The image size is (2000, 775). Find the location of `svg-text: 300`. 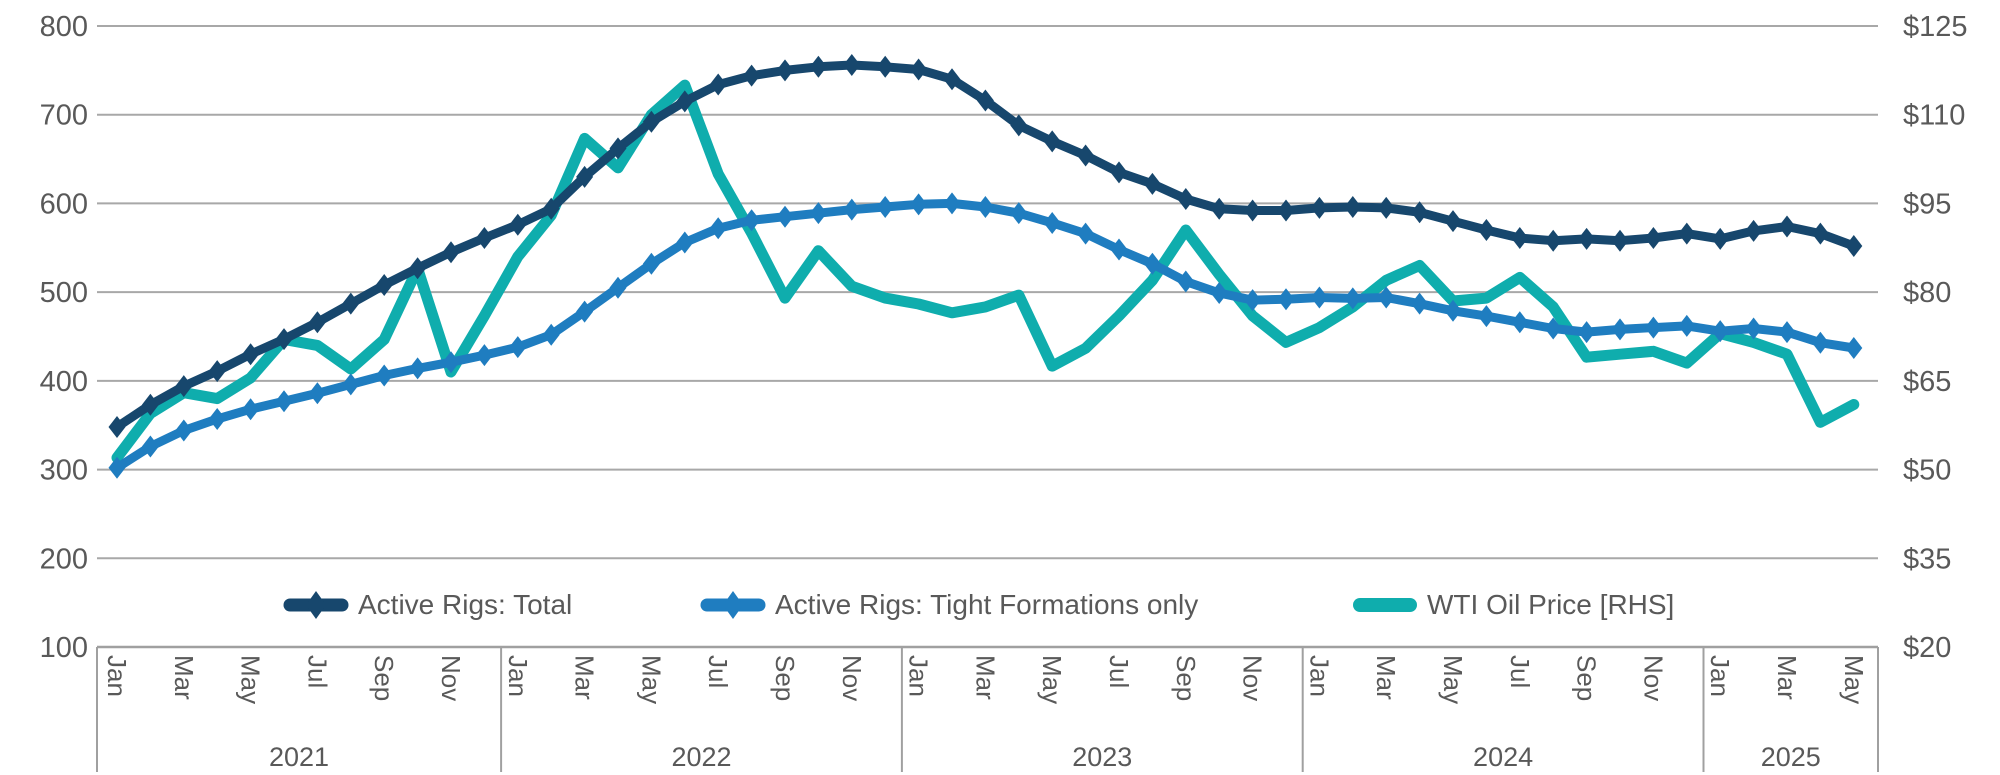

svg-text: 300 is located at coordinates (64, 471).